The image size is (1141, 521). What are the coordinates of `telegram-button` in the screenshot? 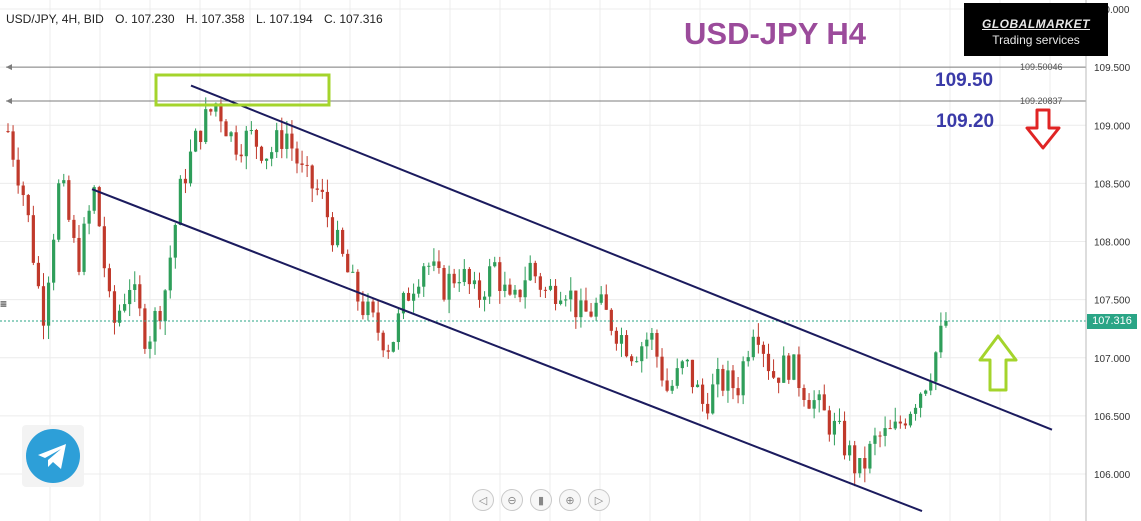 It's located at (53, 456).